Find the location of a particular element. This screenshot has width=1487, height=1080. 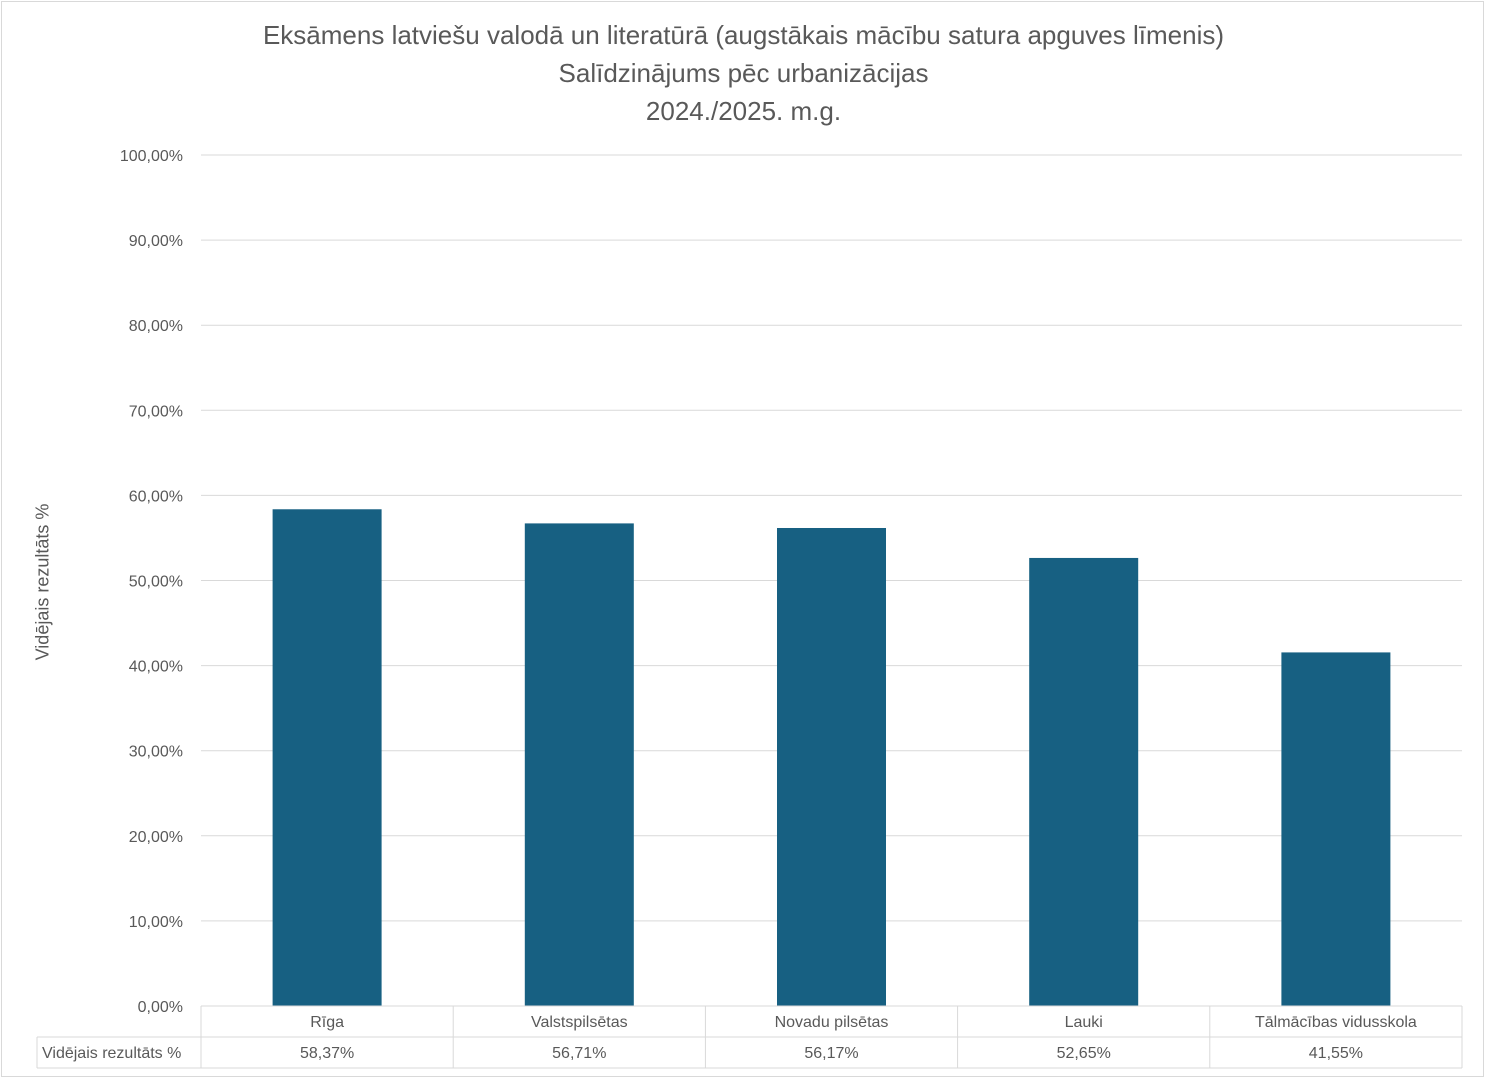

category-label: Lauki is located at coordinates (1084, 1022).